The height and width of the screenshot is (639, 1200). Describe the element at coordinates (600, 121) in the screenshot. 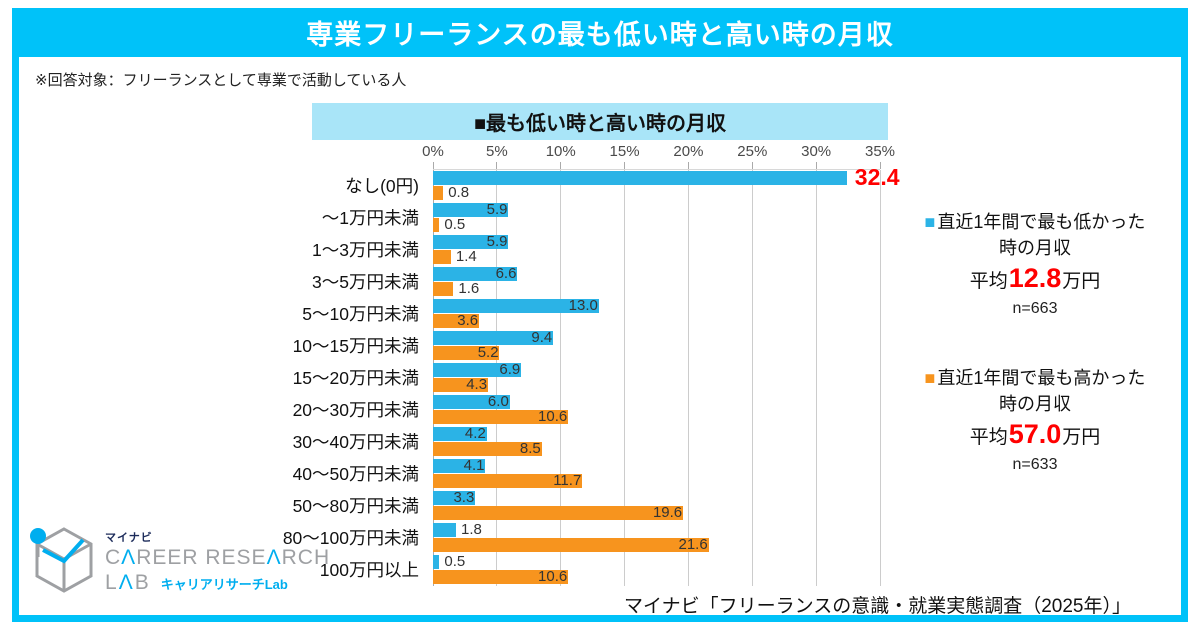

I see `chart-header-band: ■最も低い時と高い時の月収` at that location.